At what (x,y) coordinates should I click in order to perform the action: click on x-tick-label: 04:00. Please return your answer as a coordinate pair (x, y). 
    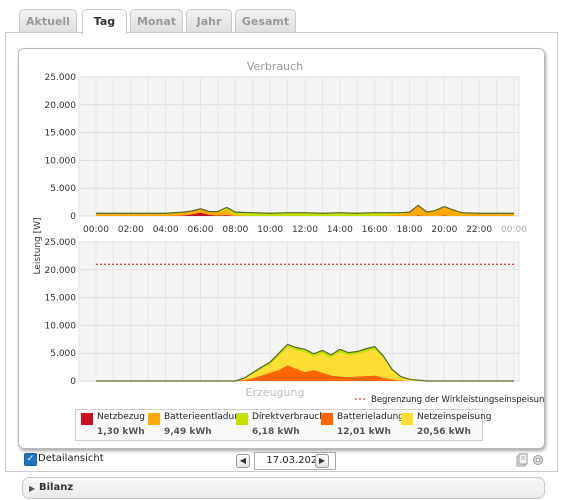
    Looking at the image, I should click on (166, 230).